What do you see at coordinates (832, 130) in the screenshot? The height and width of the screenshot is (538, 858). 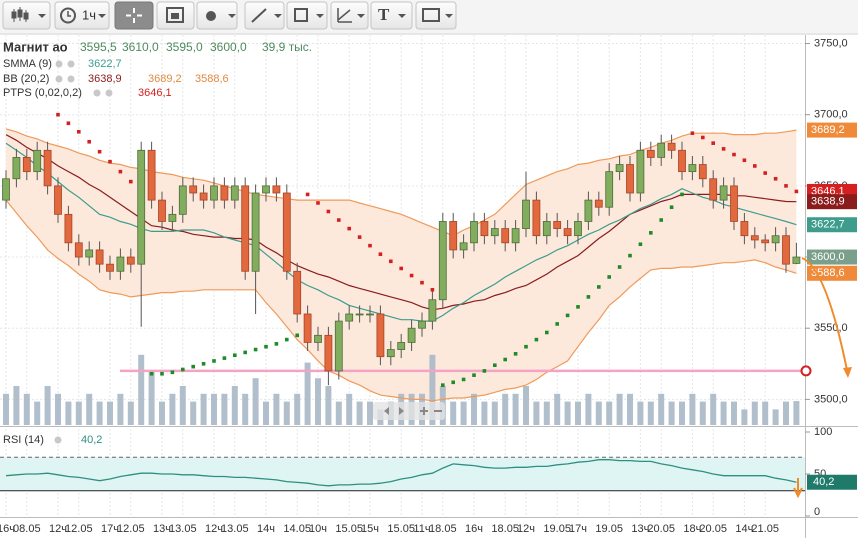 I see `bb-upper-tag` at bounding box center [832, 130].